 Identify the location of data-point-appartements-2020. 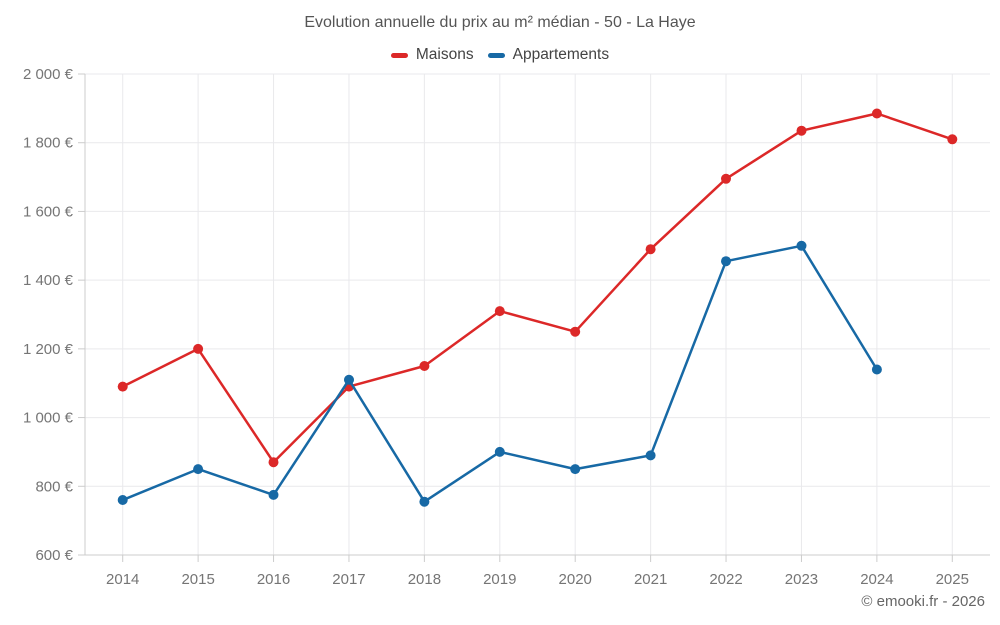
(575, 469).